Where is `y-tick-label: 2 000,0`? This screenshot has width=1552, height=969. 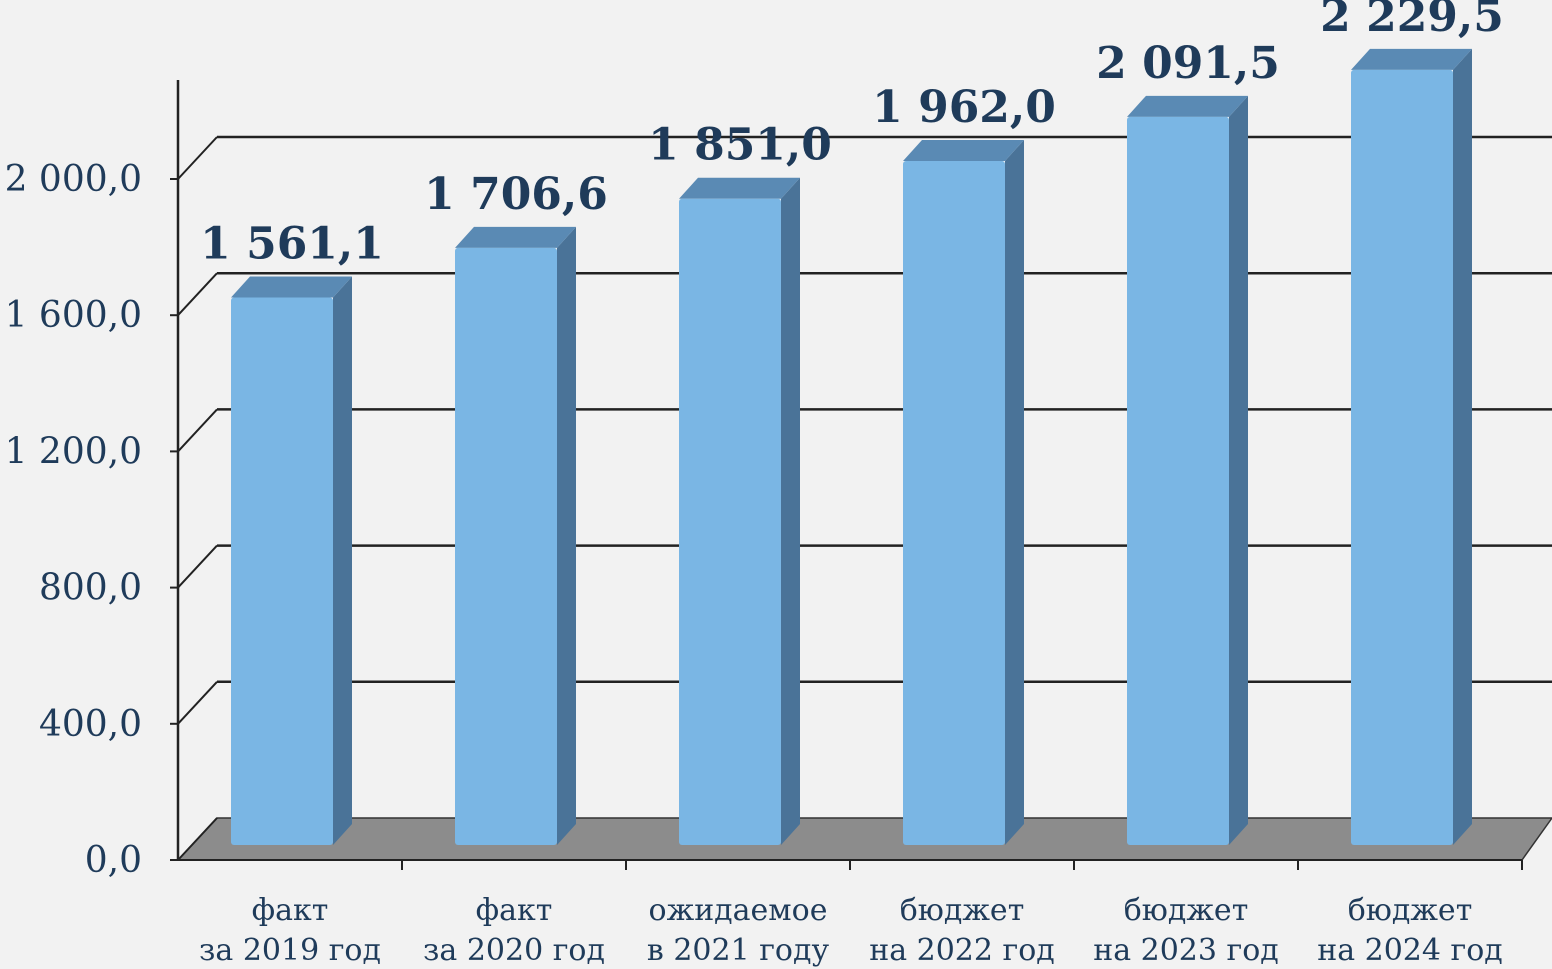
y-tick-label: 2 000,0 is located at coordinates (73, 179).